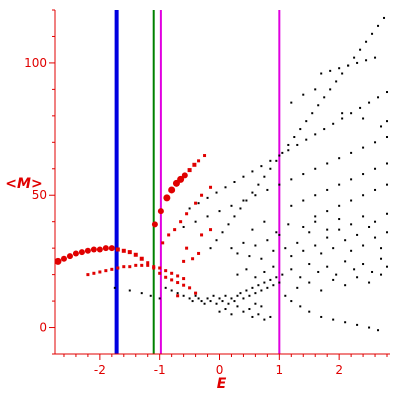  I want to click on x-axis-title: E, so click(222, 384).